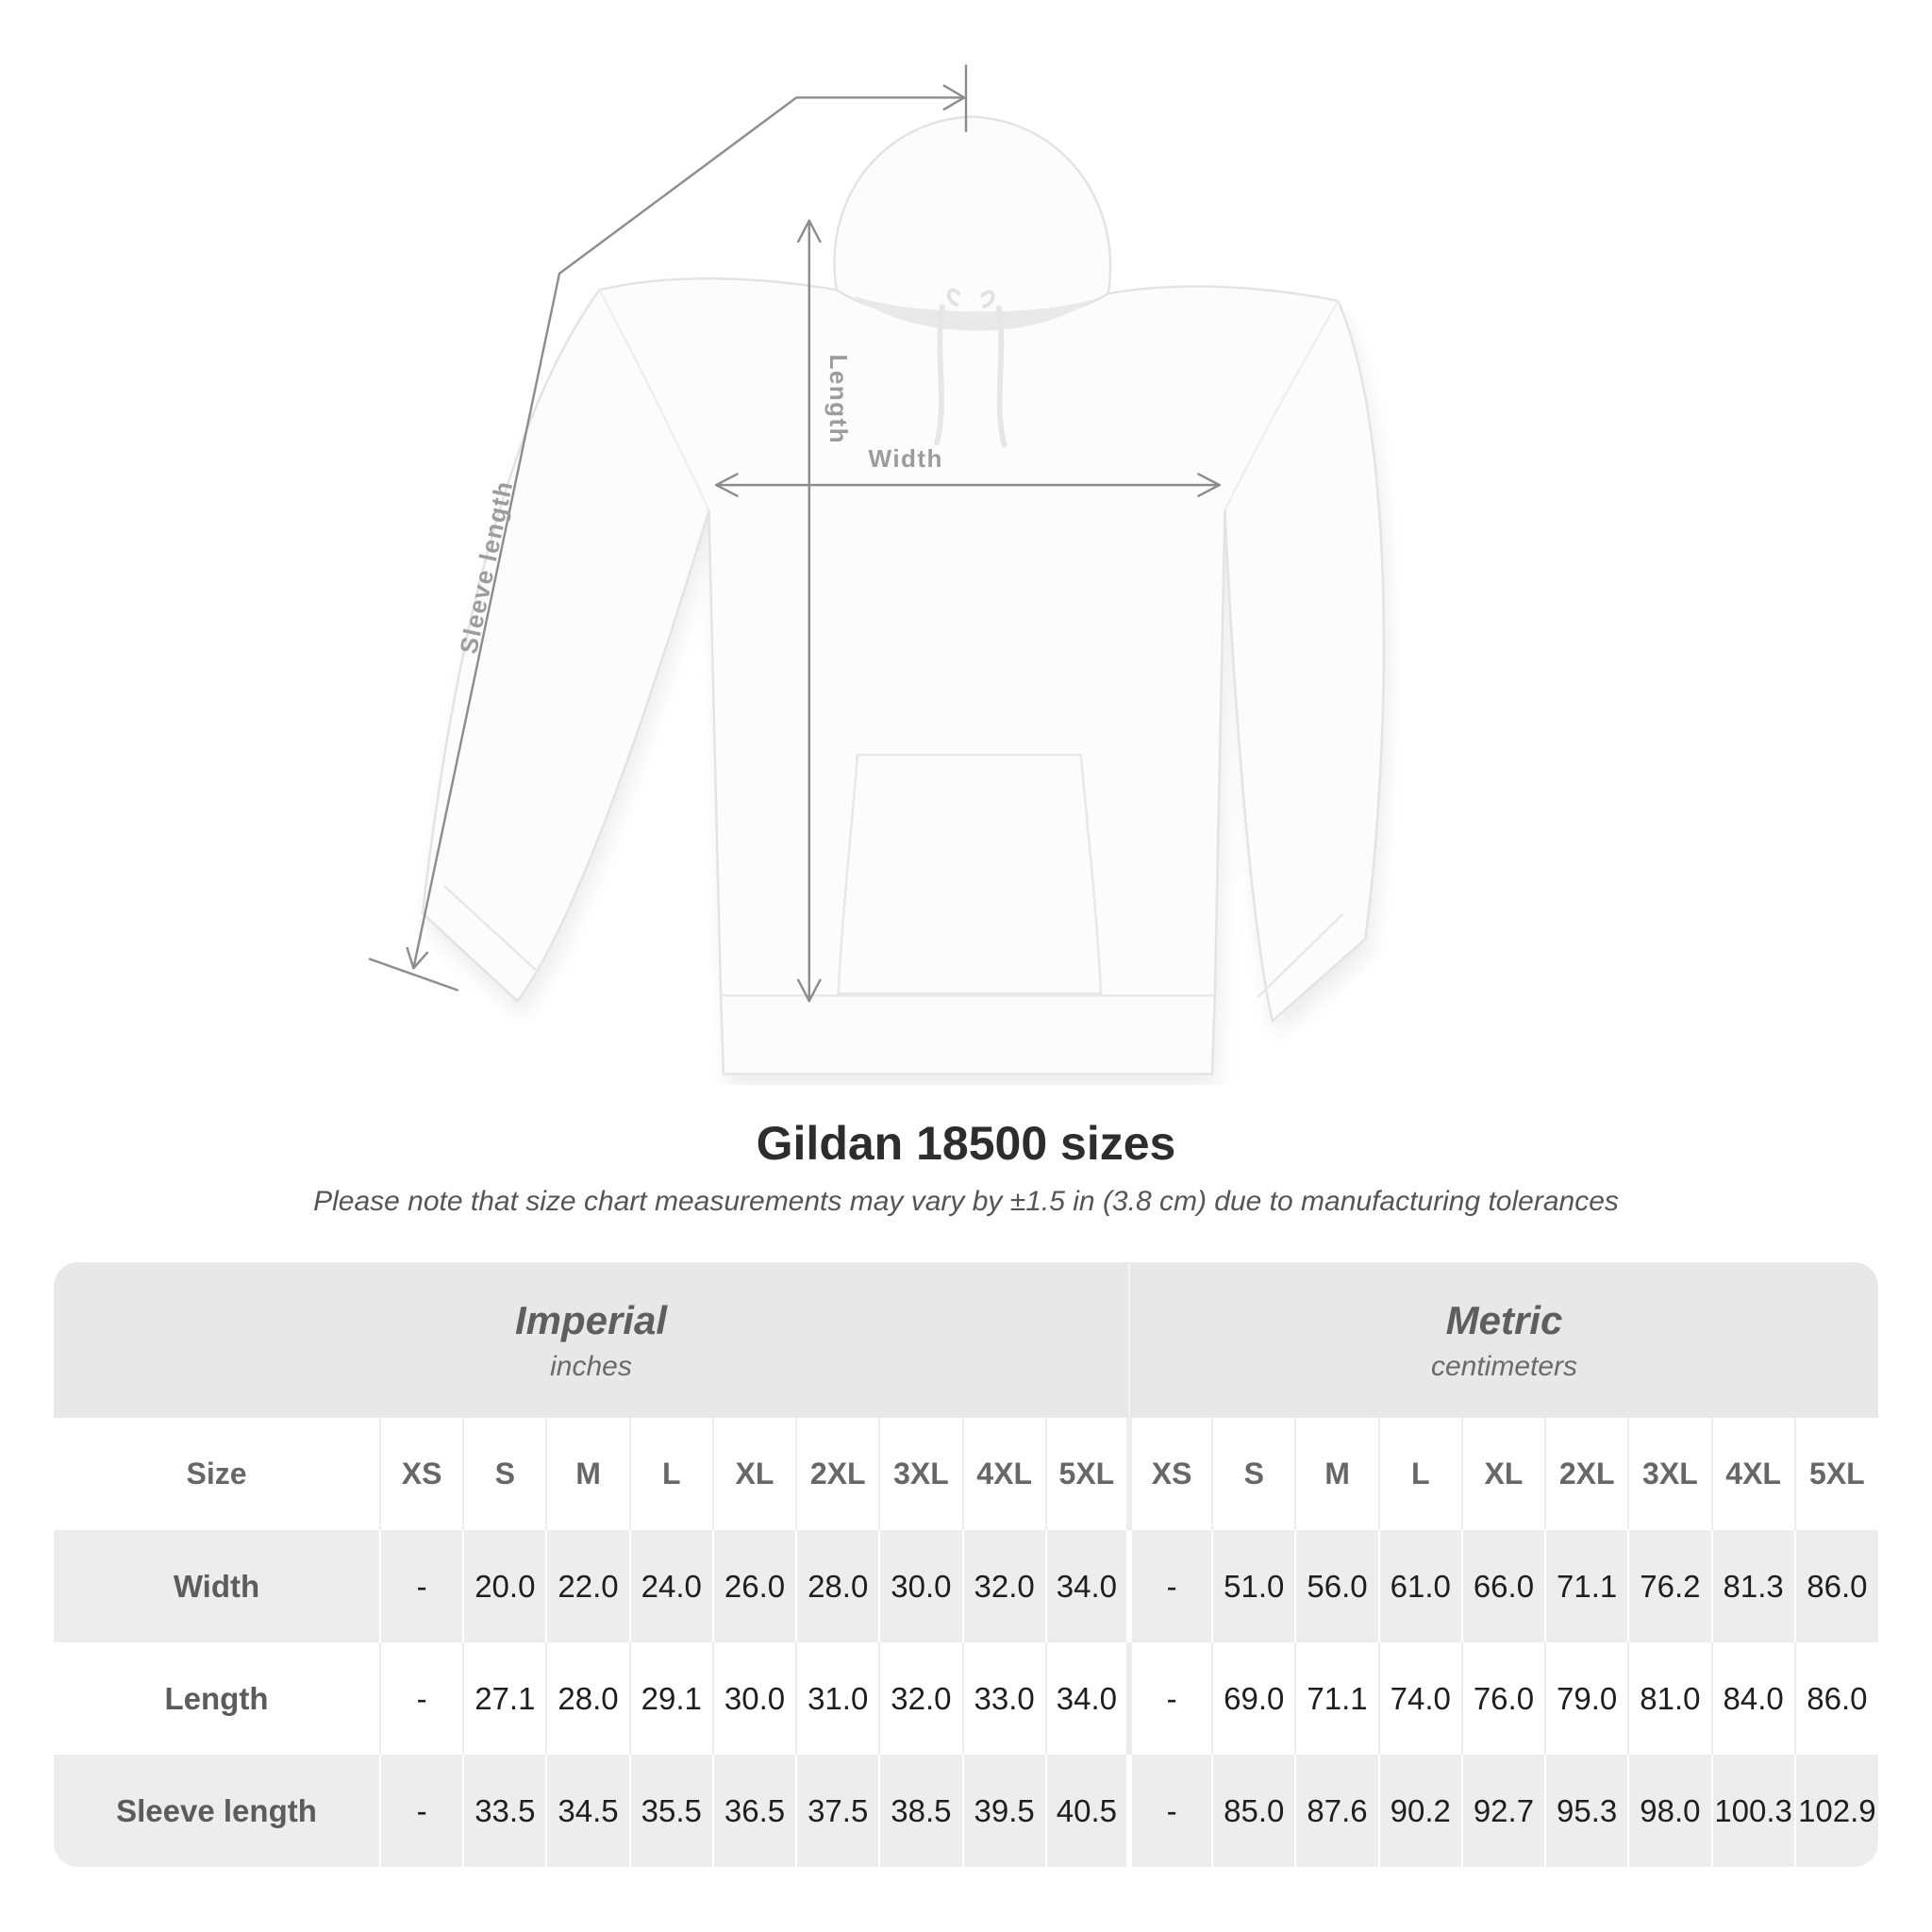 The image size is (1932, 1932). What do you see at coordinates (970, 874) in the screenshot?
I see `kangaroo-pocket` at bounding box center [970, 874].